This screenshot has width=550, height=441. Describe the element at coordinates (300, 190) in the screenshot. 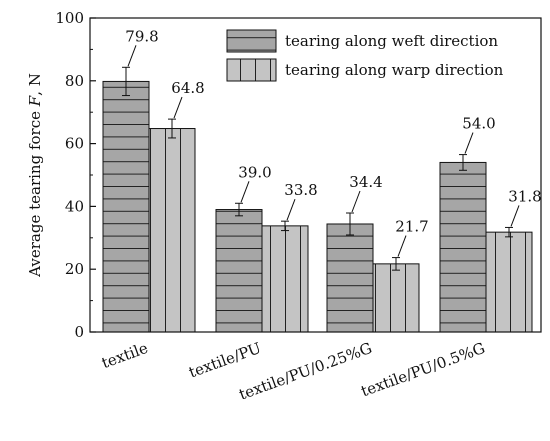

I see `data-label-warp-1: 33.8` at that location.